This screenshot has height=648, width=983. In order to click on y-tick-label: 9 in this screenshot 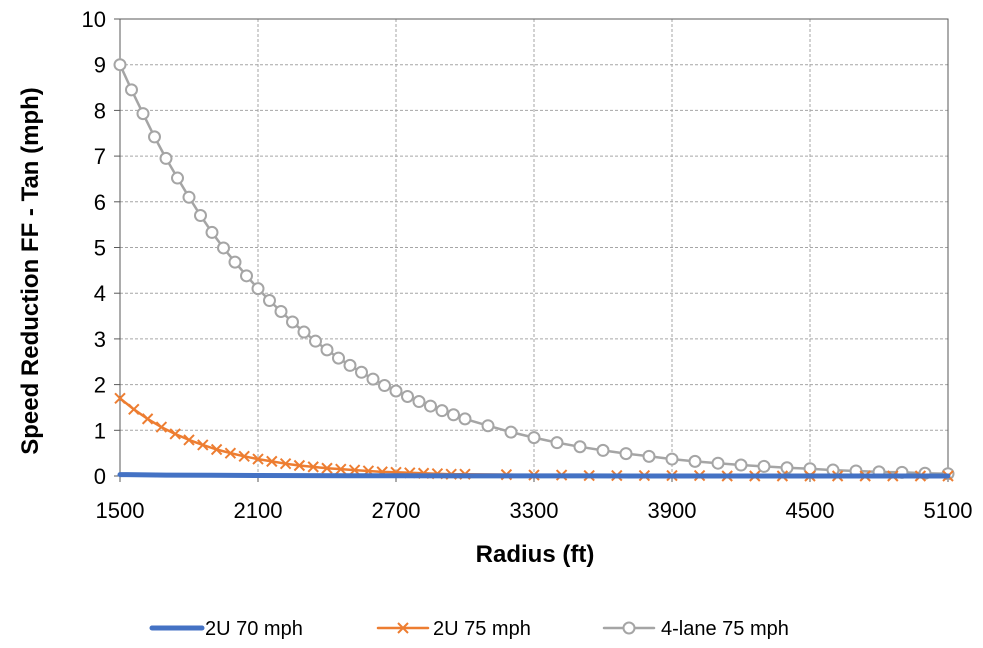, I will do `click(100, 65)`.